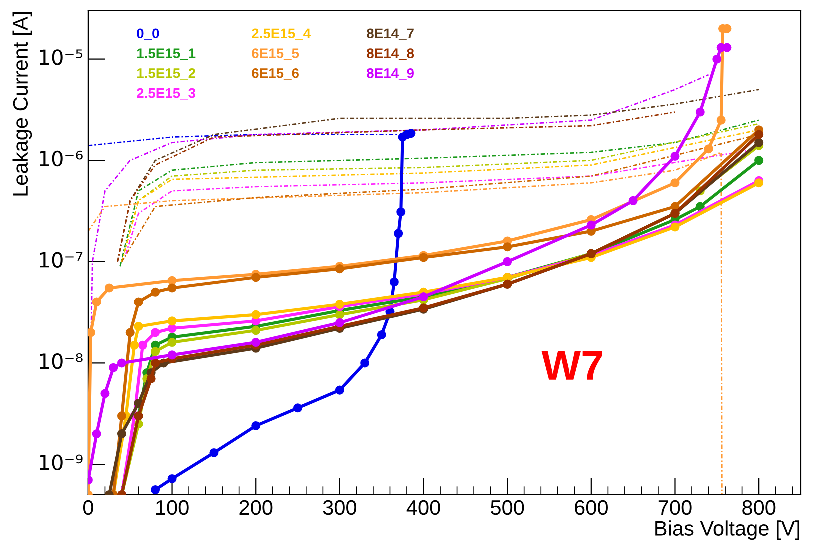 The width and height of the screenshot is (819, 550). What do you see at coordinates (22, 104) in the screenshot?
I see `y-axis-title: Leakage Current [A]` at bounding box center [22, 104].